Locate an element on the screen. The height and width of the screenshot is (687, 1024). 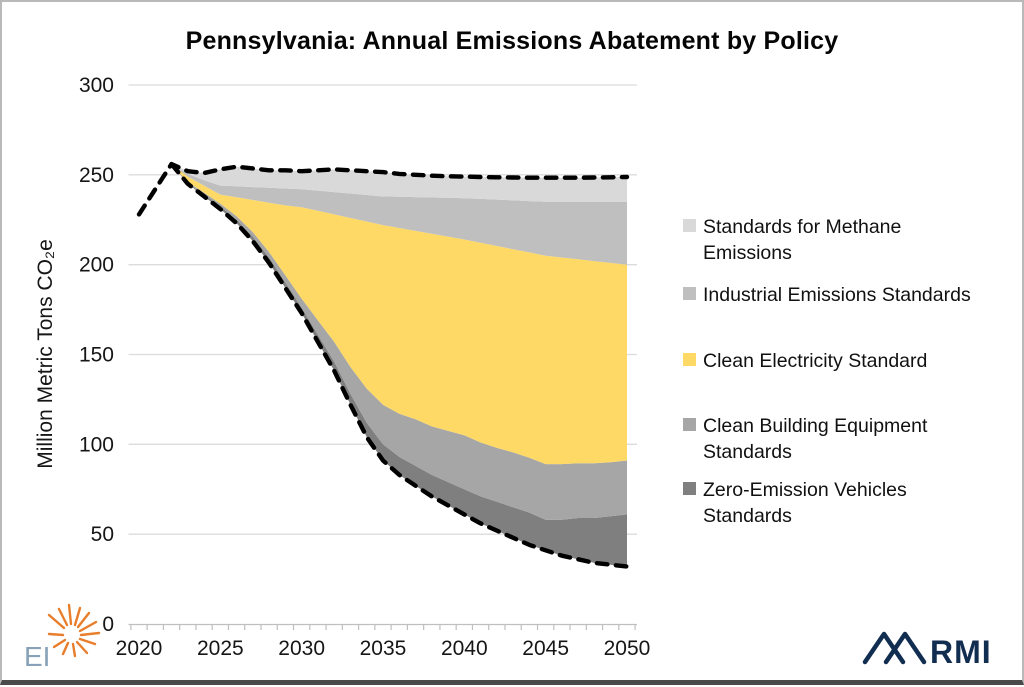
legend-item-methane: Standards for Methane Emissions is located at coordinates (835, 240).